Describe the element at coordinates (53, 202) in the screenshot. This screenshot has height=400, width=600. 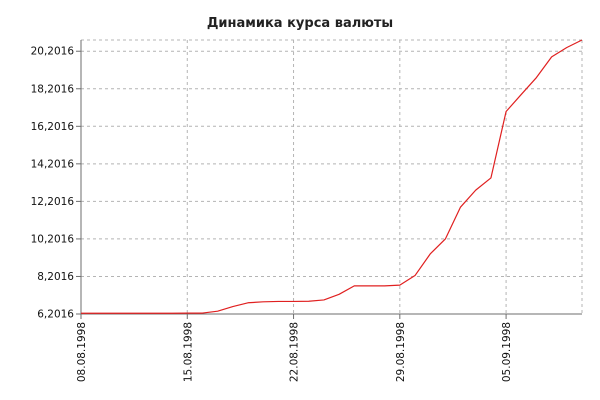
I see `y-tick-label: 12,2016` at that location.